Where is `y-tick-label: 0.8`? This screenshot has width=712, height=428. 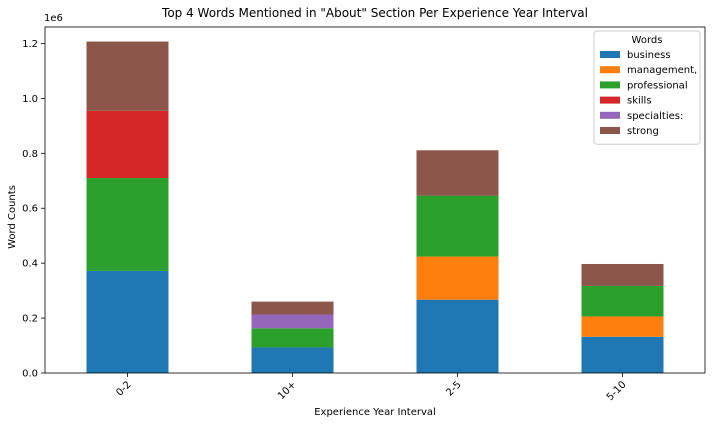
y-tick-label: 0.8 is located at coordinates (30, 154).